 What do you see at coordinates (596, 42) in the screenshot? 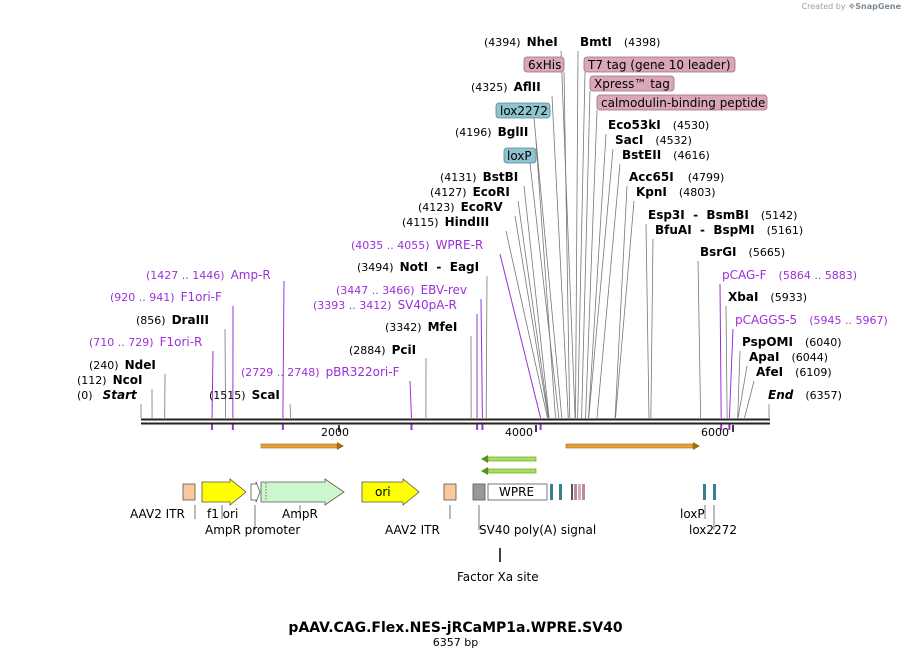
I see `site-bmti-name: BmtI` at bounding box center [596, 42].